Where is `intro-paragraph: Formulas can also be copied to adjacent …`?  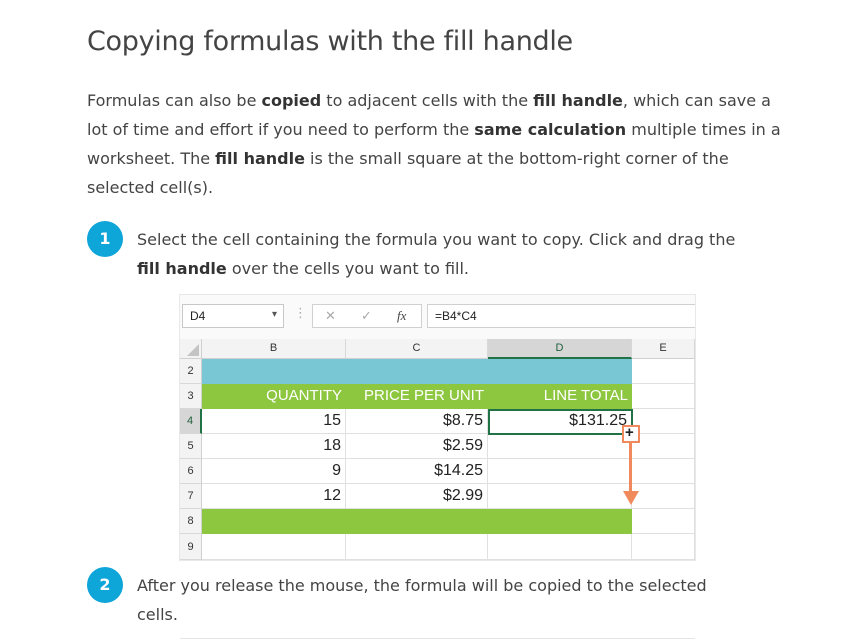 intro-paragraph: Formulas can also be copied to adjacent … is located at coordinates (434, 144).